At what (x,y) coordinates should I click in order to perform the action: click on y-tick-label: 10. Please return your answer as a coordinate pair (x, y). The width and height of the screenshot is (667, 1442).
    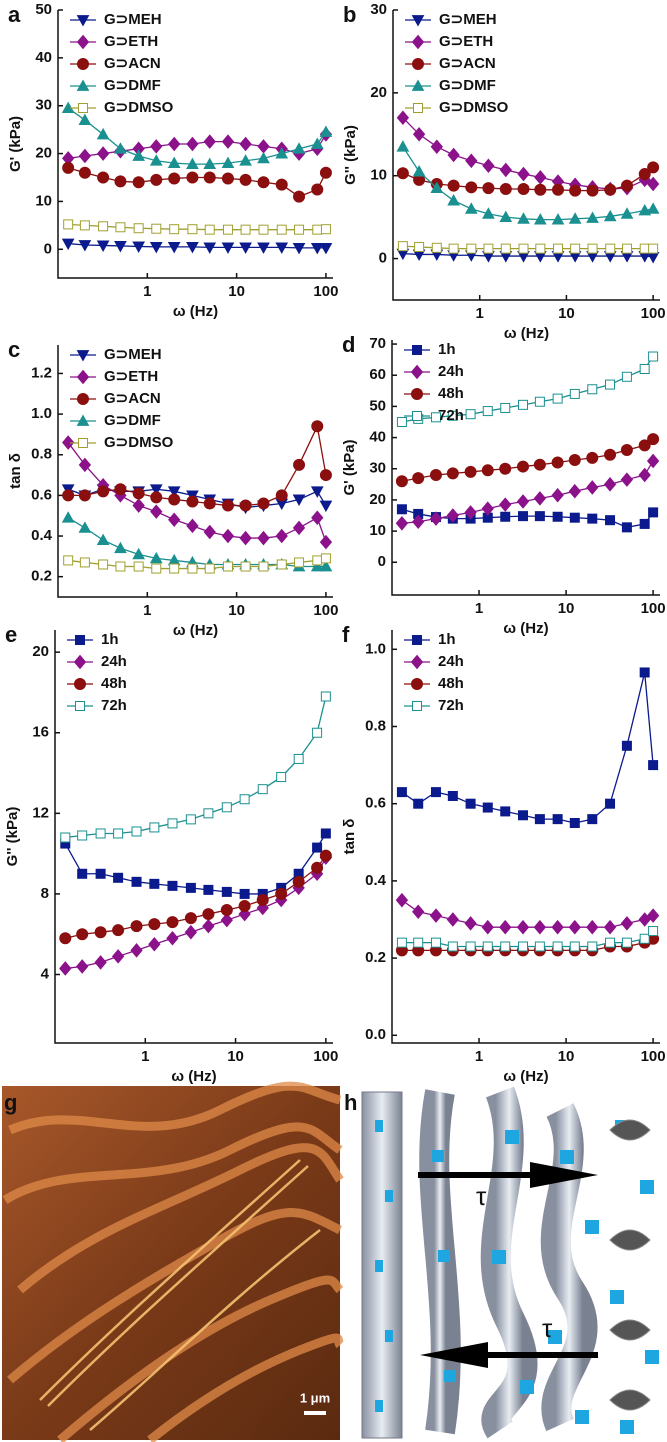
    Looking at the image, I should click on (43, 200).